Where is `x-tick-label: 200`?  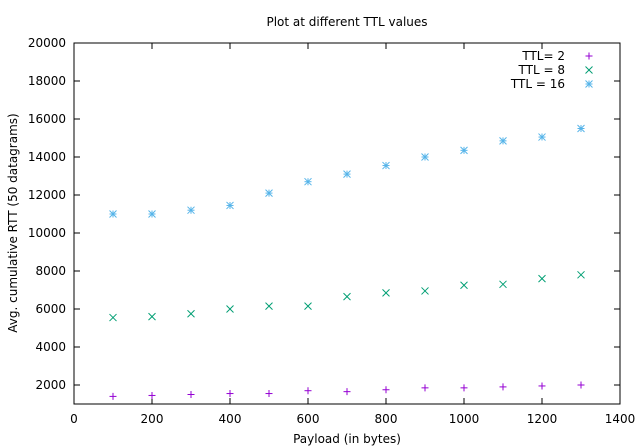
x-tick-label: 200 is located at coordinates (152, 419).